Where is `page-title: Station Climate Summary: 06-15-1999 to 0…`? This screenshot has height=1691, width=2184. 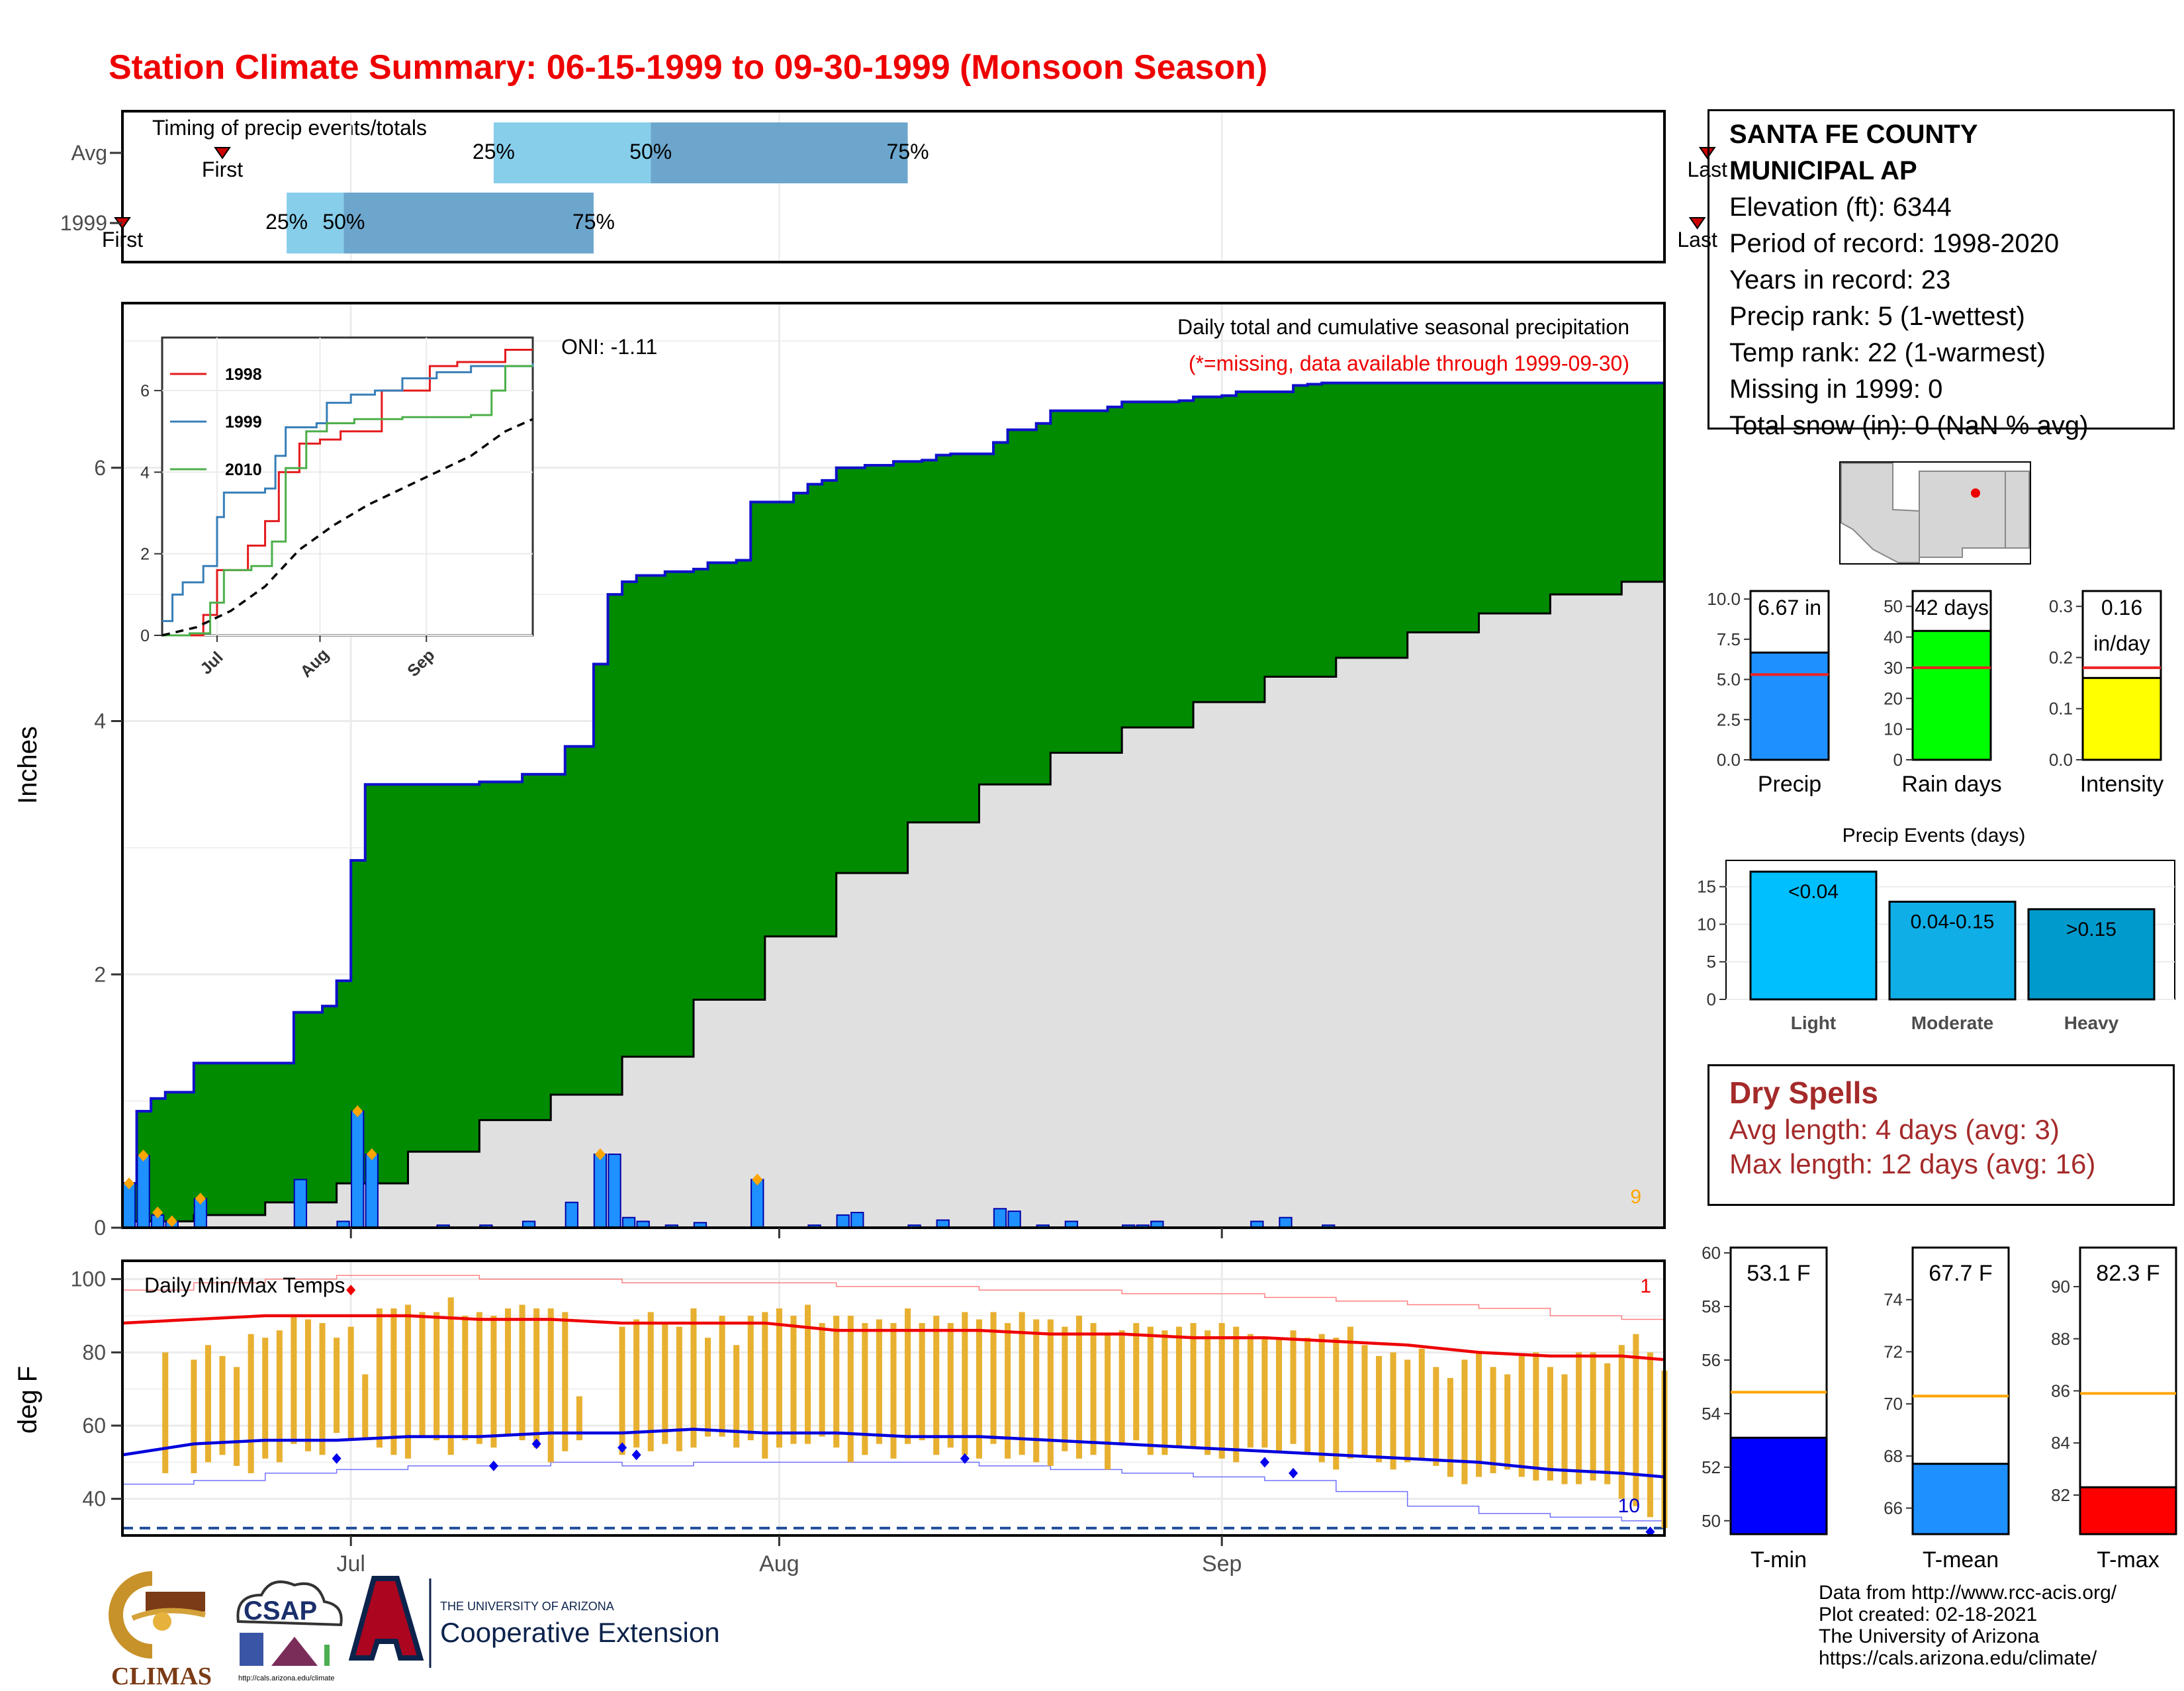 page-title: Station Climate Summary: 06-15-1999 to 0… is located at coordinates (688, 67).